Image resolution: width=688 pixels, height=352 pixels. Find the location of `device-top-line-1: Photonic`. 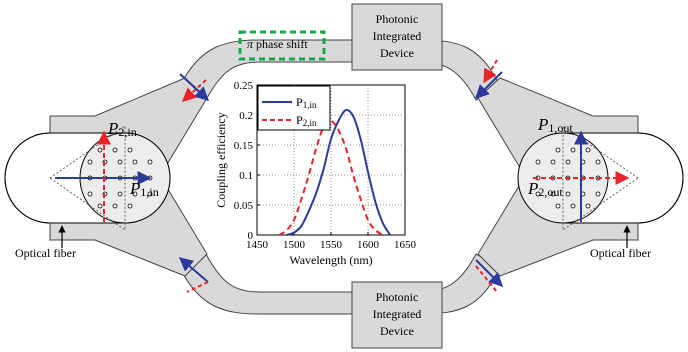

device-top-line-1: Photonic is located at coordinates (397, 19).